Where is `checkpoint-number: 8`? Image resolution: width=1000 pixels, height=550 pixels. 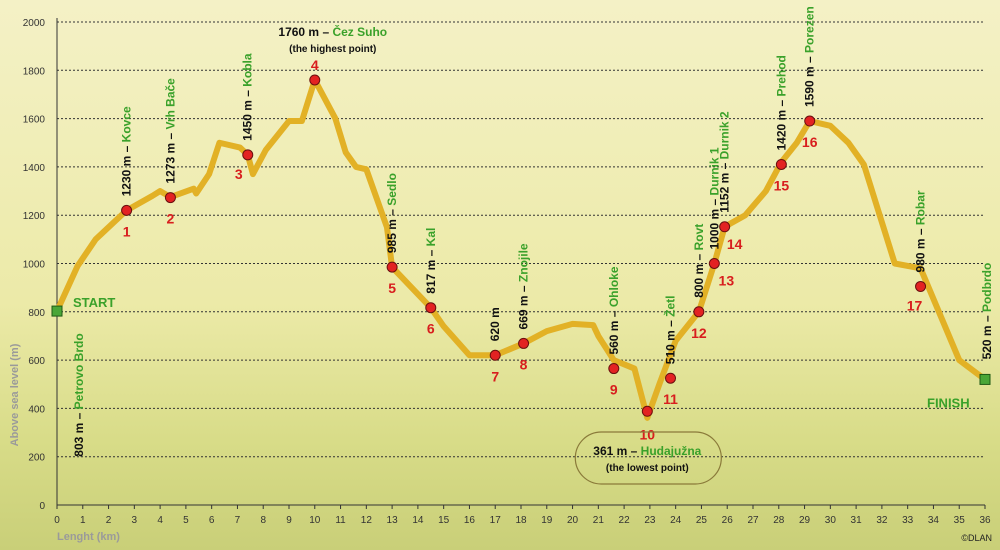
checkpoint-number: 8 is located at coordinates (524, 364).